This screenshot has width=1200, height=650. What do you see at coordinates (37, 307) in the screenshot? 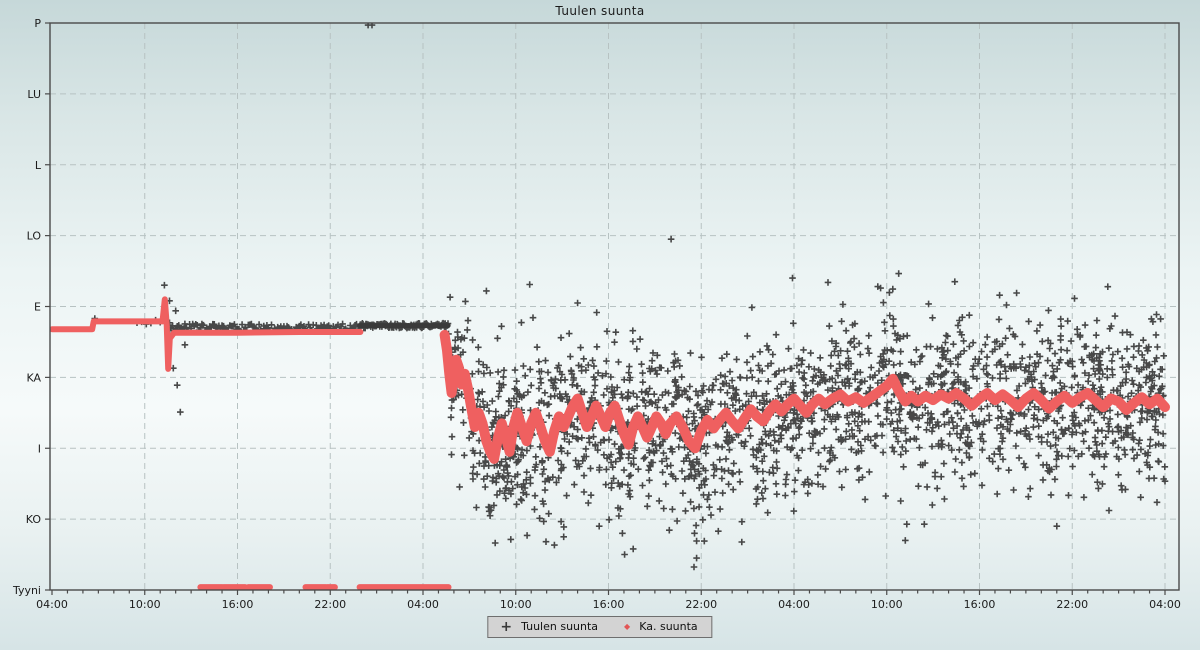
I see `y-tick-label: E` at bounding box center [37, 307].